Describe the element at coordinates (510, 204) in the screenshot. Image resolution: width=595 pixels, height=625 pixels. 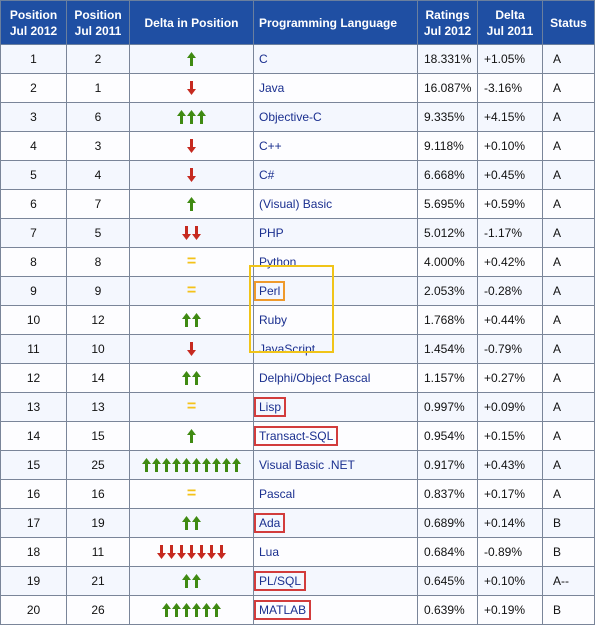
I see `delta-cell: +0.59%` at that location.